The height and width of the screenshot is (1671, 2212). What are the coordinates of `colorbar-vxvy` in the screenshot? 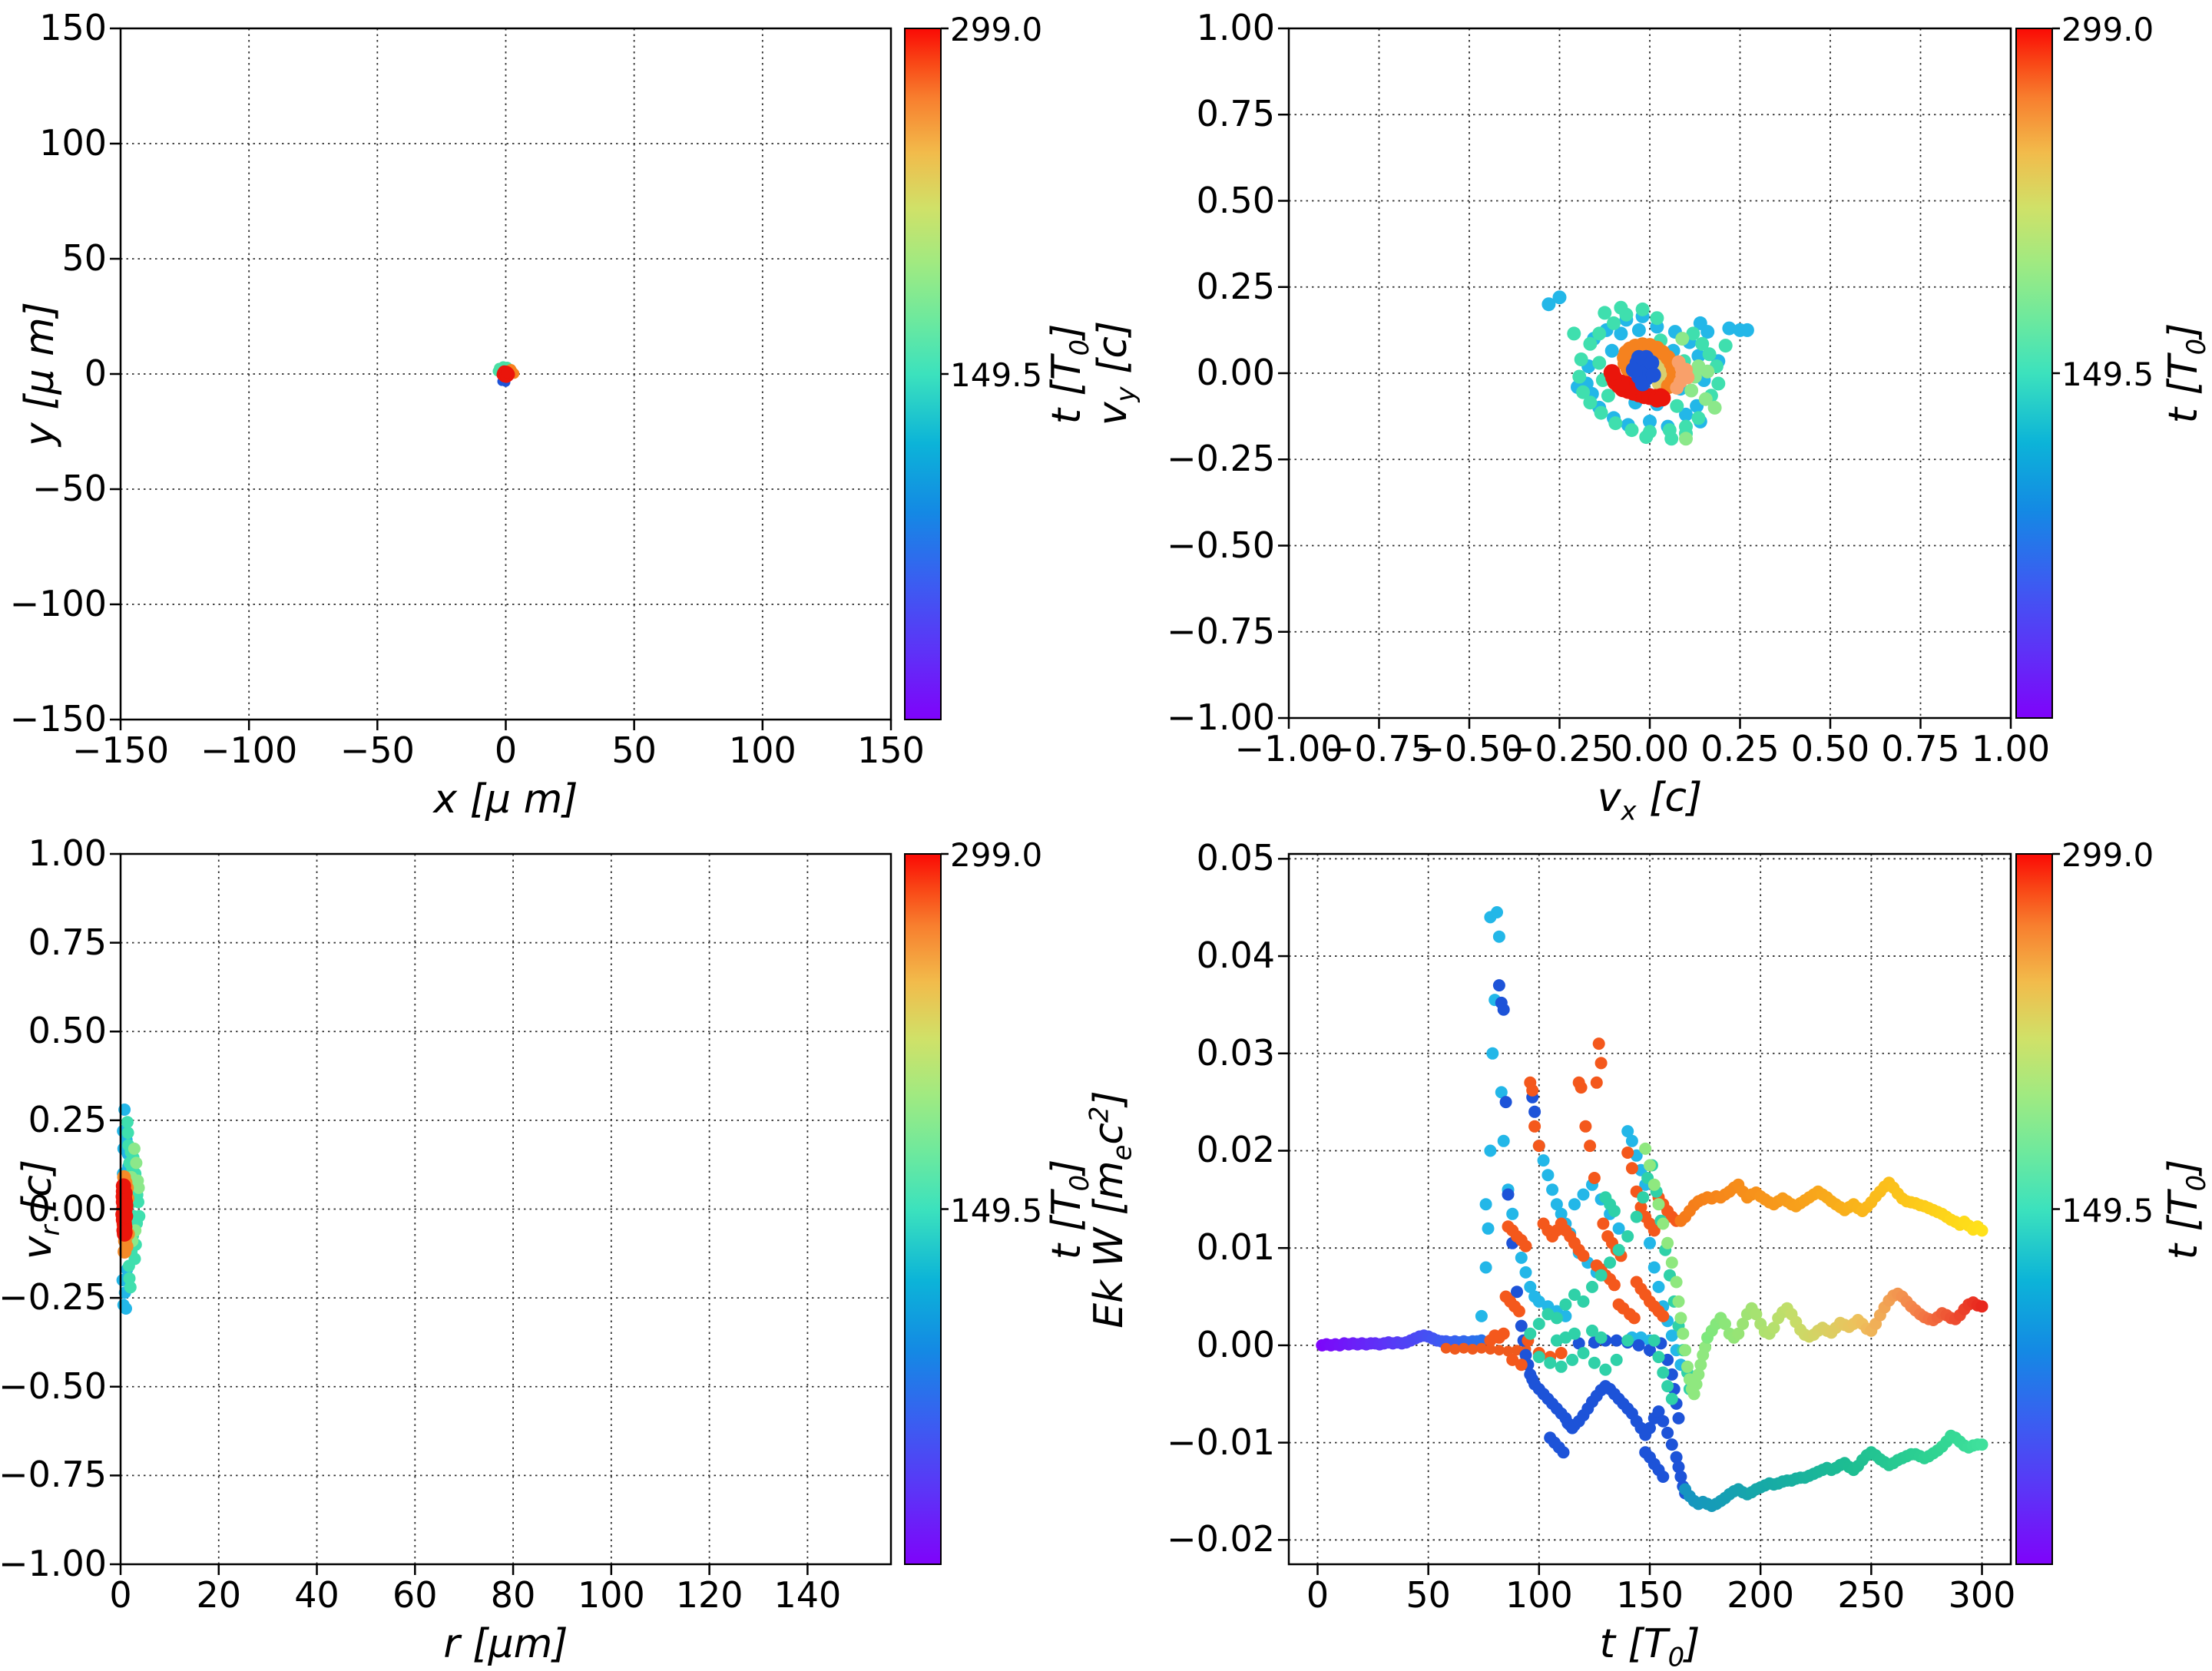 It's located at (2037, 373).